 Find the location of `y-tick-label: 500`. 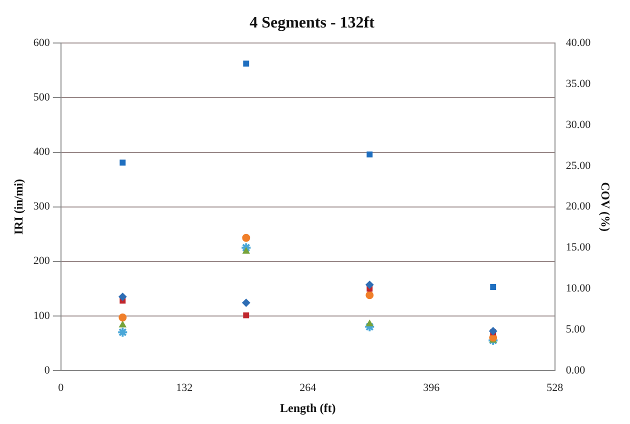

y-tick-label: 500 is located at coordinates (41, 98).